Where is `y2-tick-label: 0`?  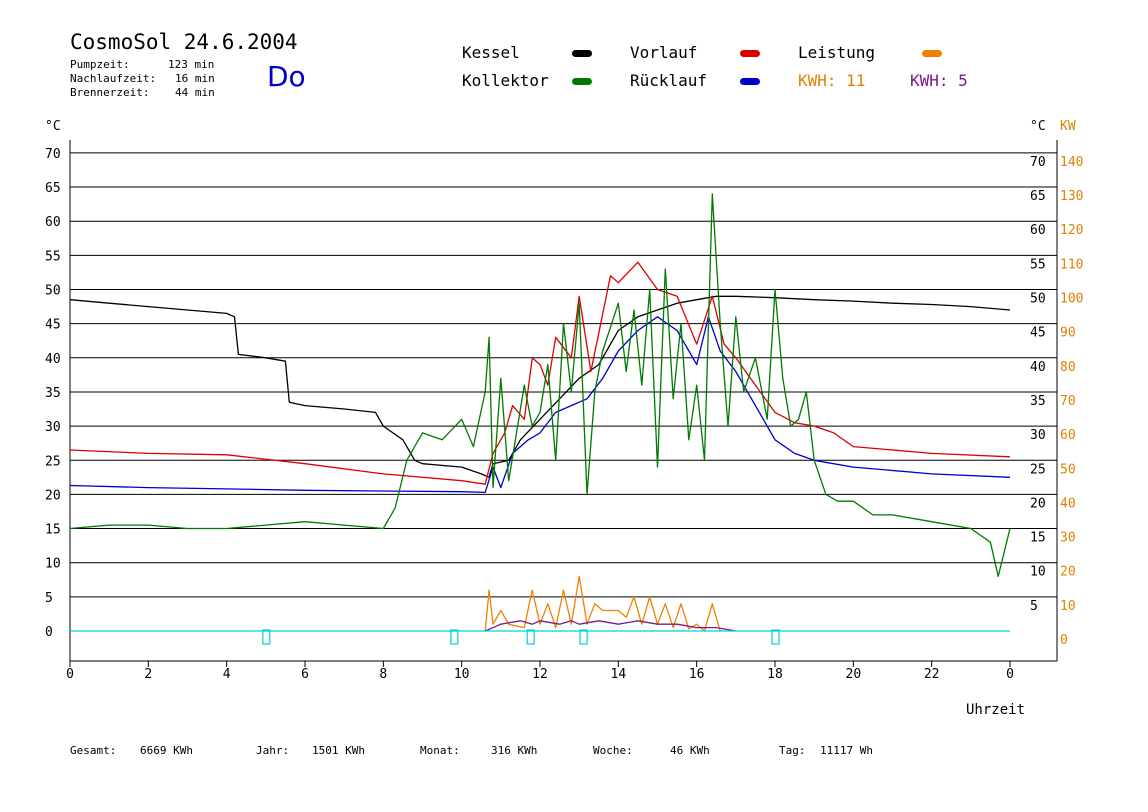
y2-tick-label: 0 is located at coordinates (1064, 640).